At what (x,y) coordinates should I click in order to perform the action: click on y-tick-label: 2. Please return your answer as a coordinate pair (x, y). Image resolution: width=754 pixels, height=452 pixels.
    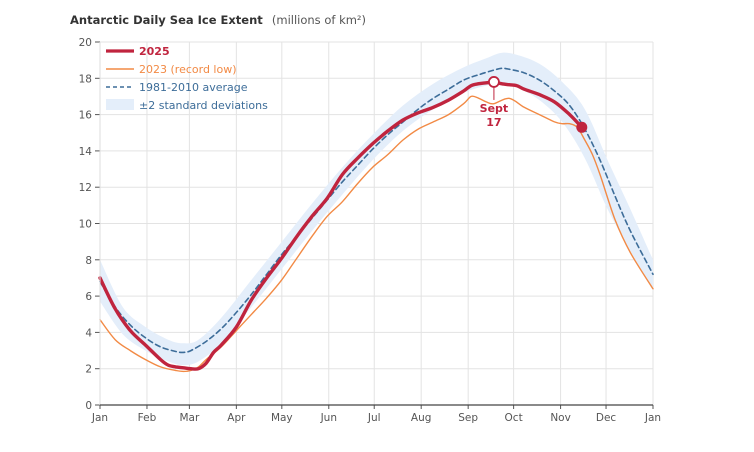
    Looking at the image, I should click on (88, 370).